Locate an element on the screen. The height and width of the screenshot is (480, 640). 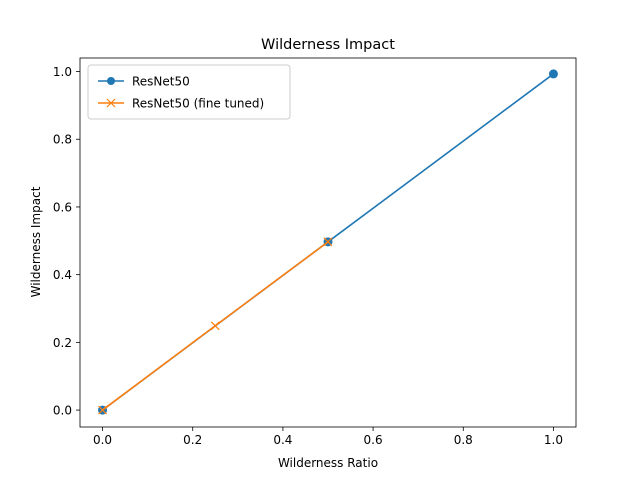
y-tick-label: 0.0 is located at coordinates (62, 411).